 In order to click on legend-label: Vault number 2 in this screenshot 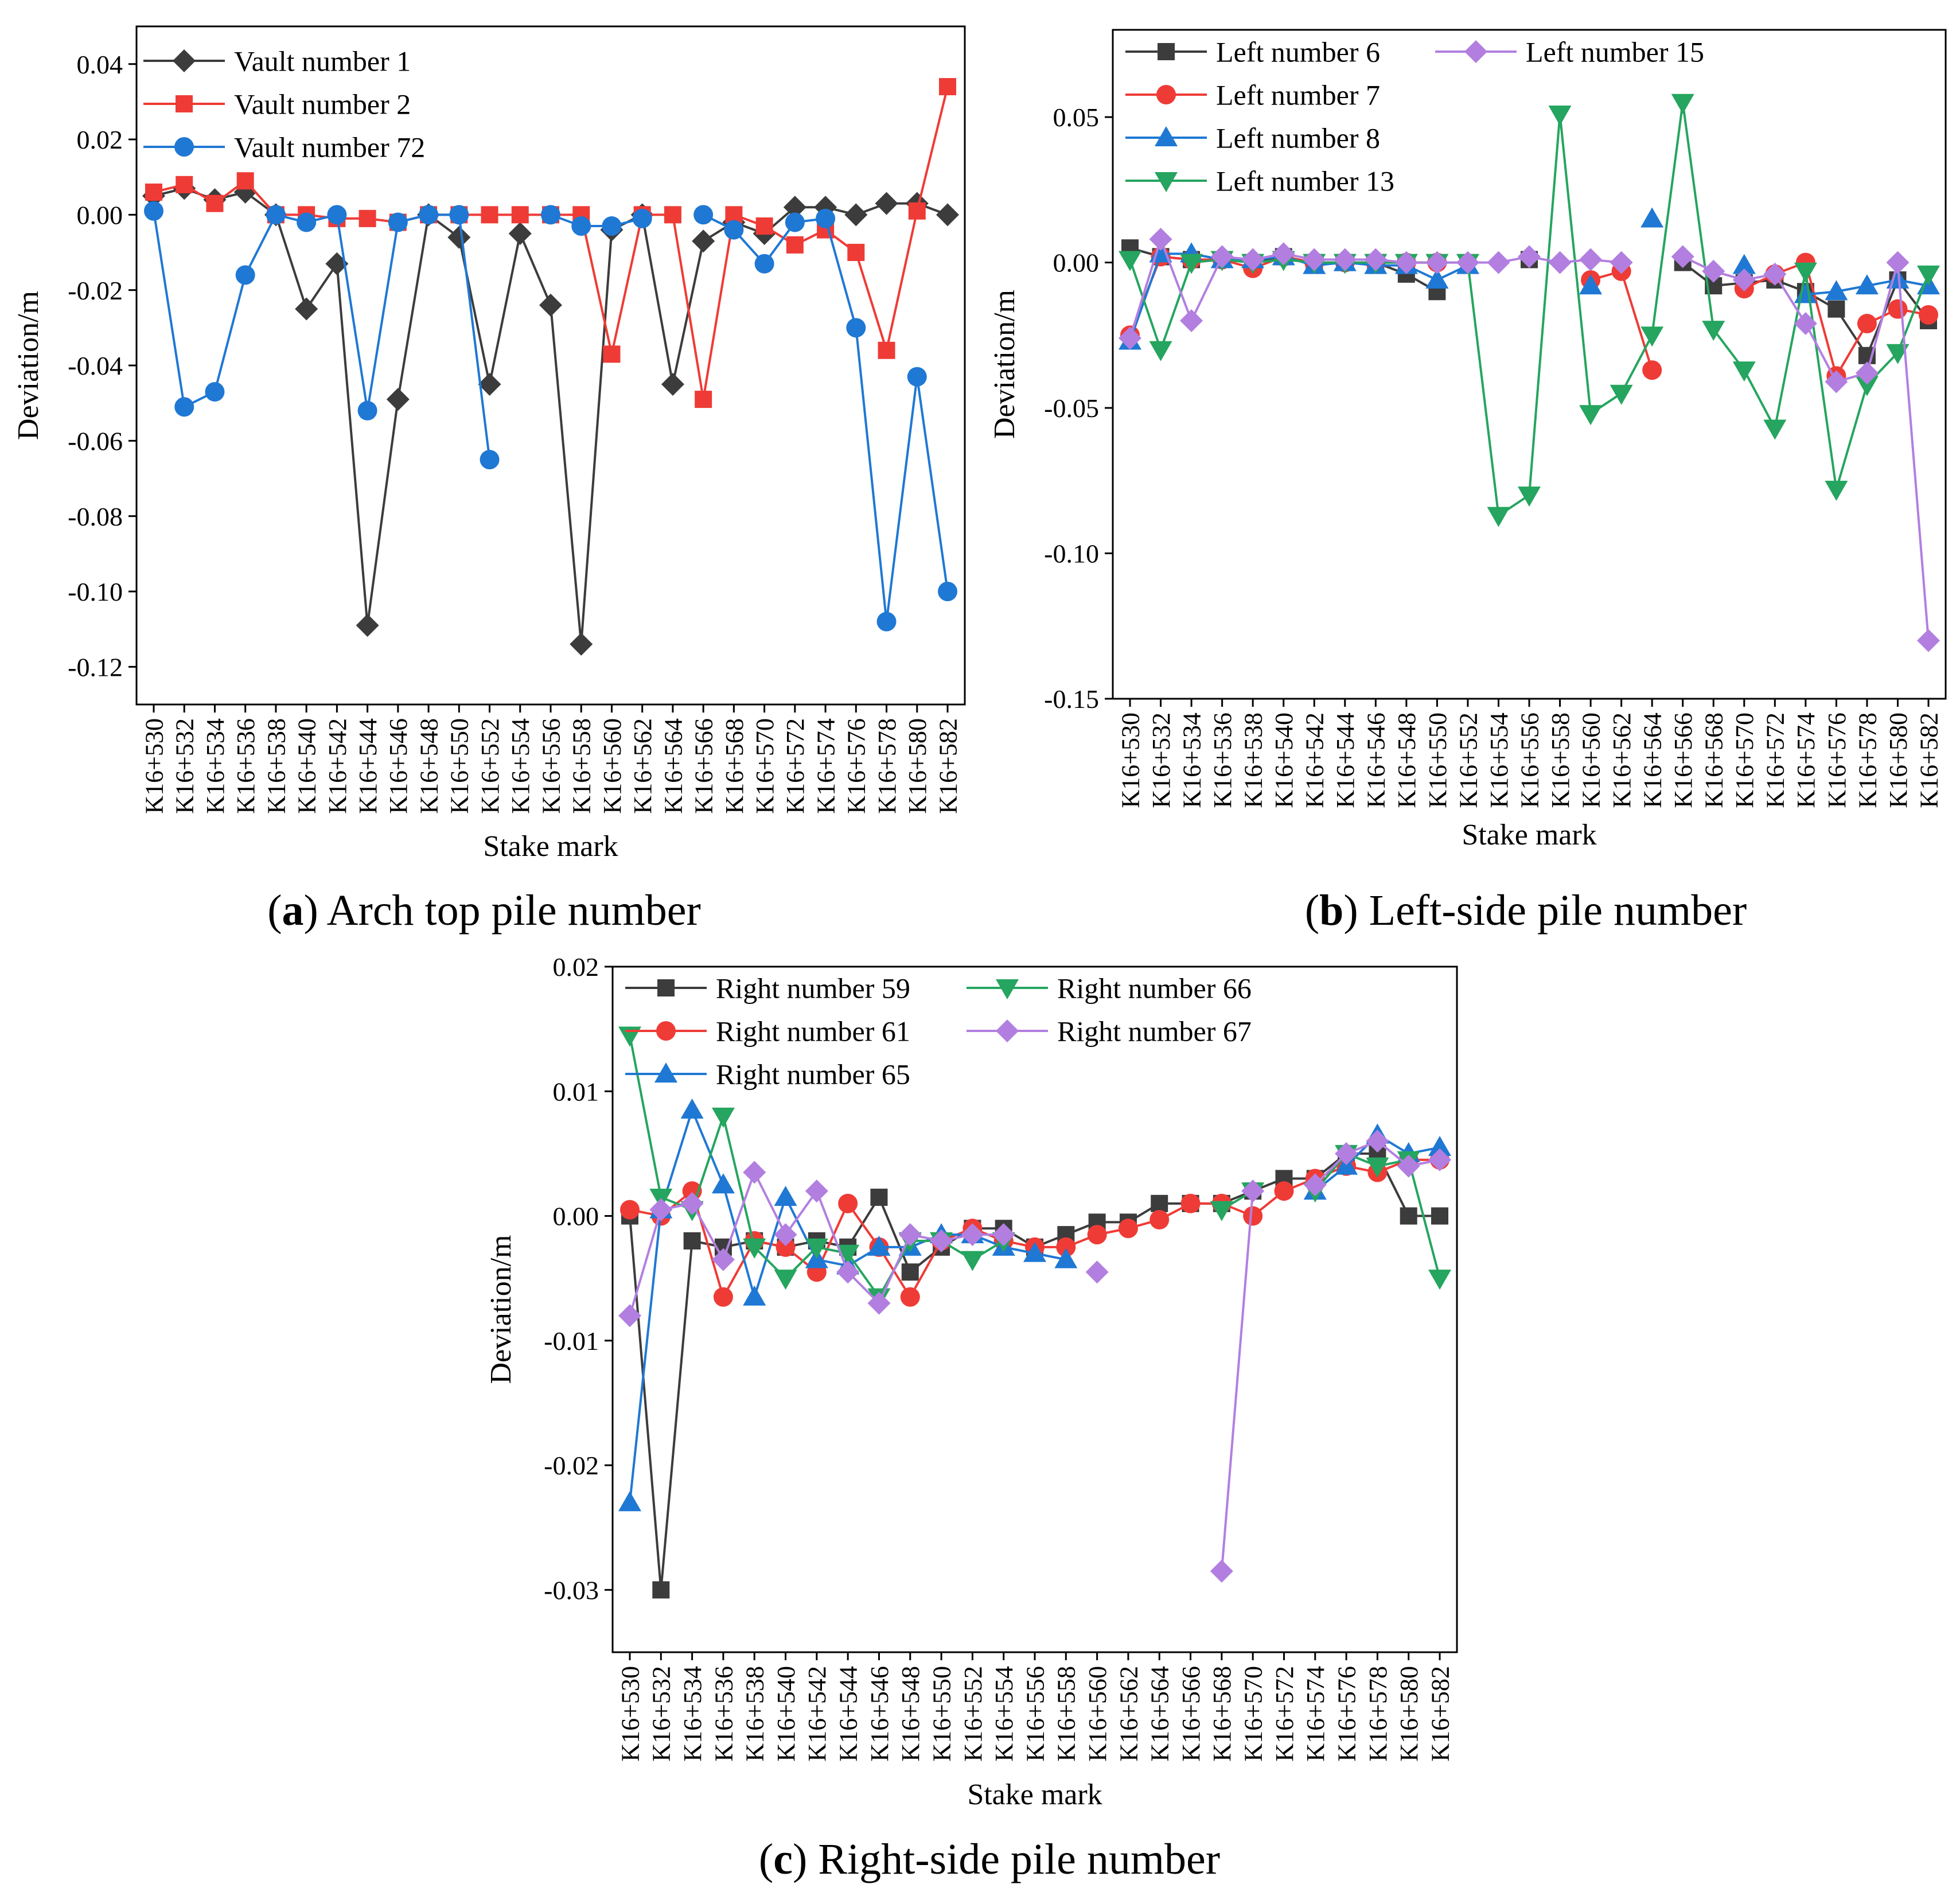, I will do `click(322, 104)`.